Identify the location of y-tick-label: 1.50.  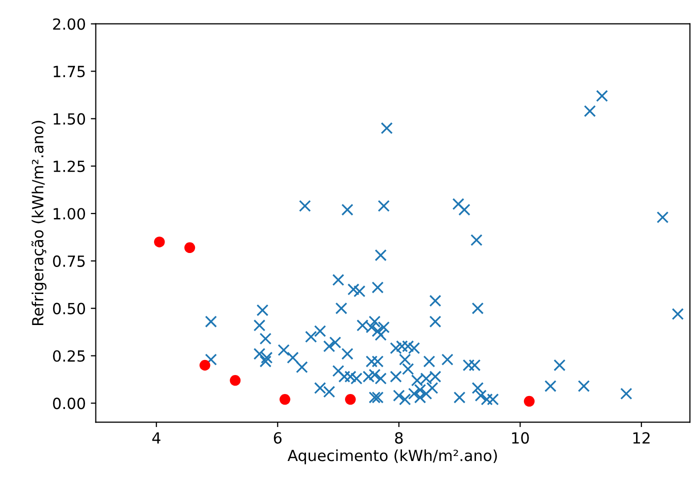
(70, 119).